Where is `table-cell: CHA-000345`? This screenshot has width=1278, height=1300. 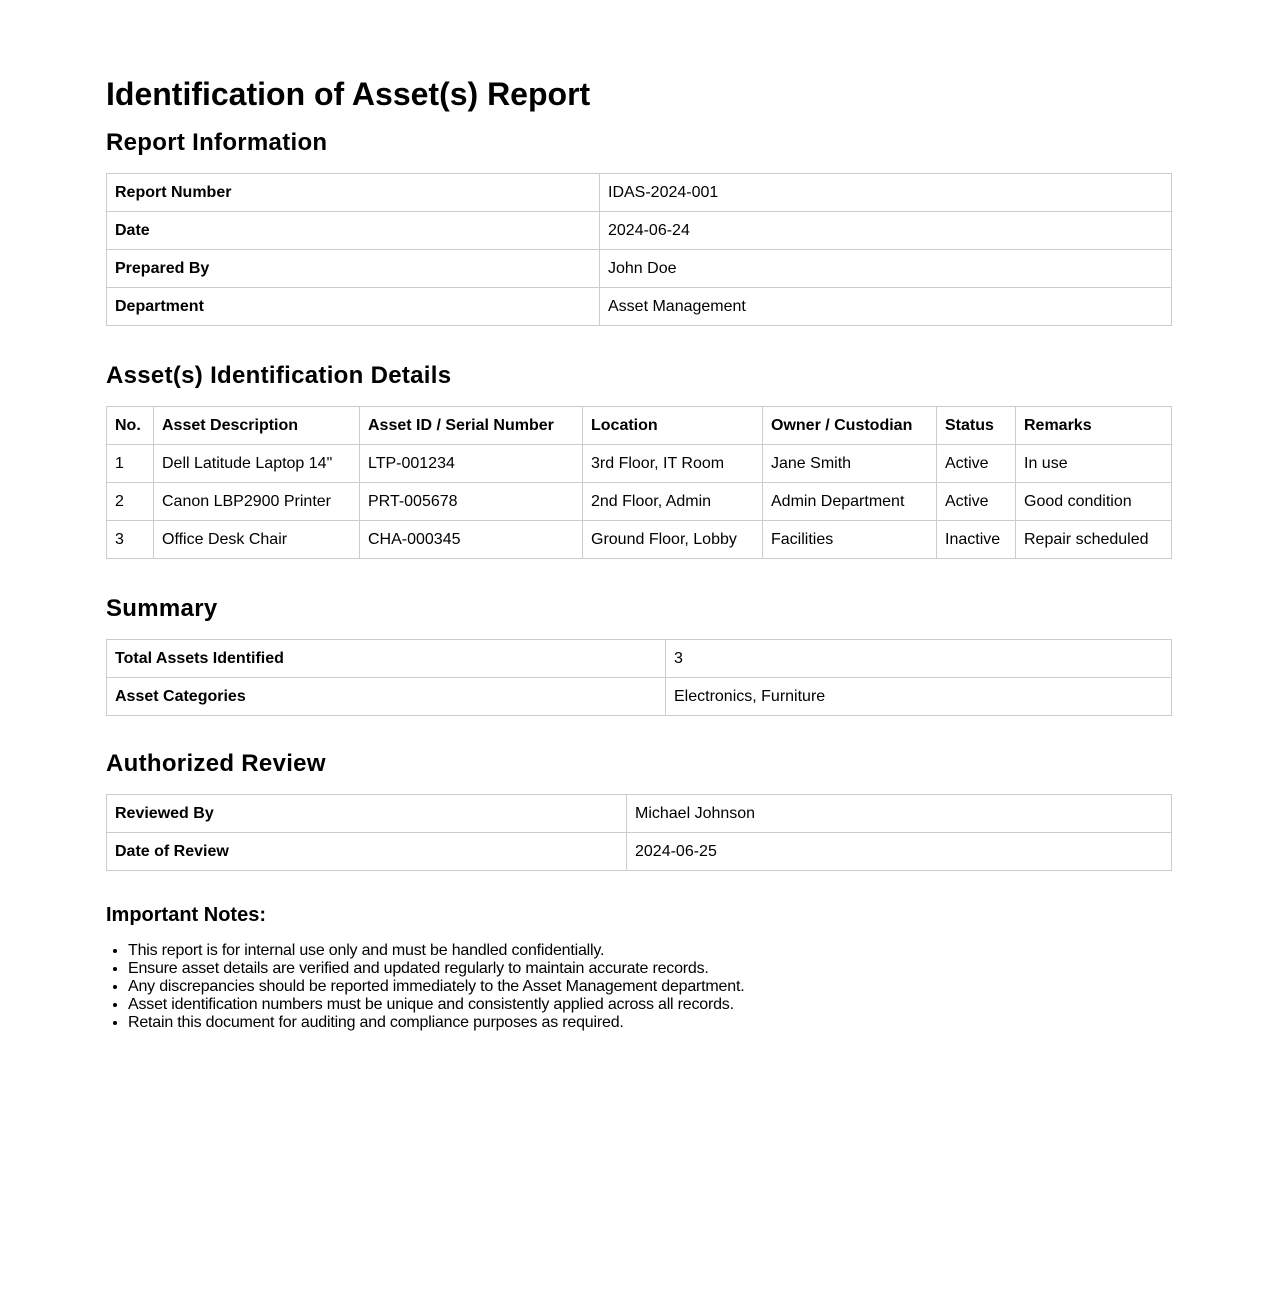
table-cell: CHA-000345 is located at coordinates (471, 539).